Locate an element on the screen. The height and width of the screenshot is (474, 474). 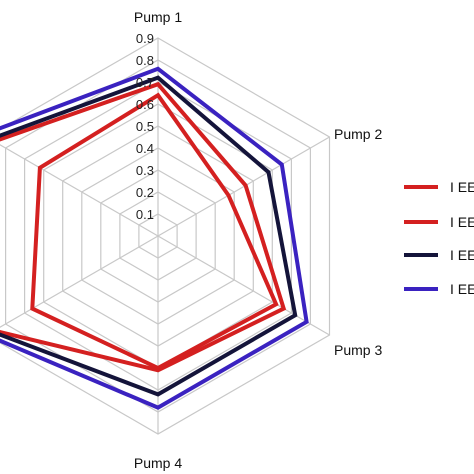
axis-label-pump-4: Pump 4 is located at coordinates (158, 463).